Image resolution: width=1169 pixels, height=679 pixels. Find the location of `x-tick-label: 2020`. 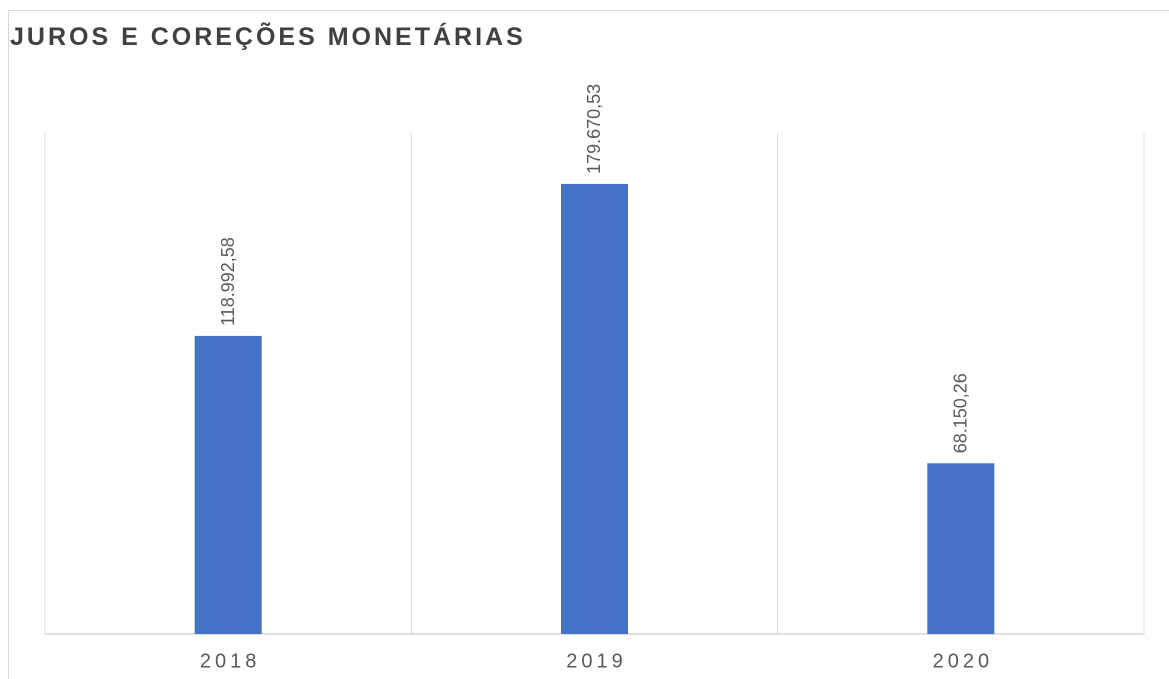

x-tick-label: 2020 is located at coordinates (963, 661).